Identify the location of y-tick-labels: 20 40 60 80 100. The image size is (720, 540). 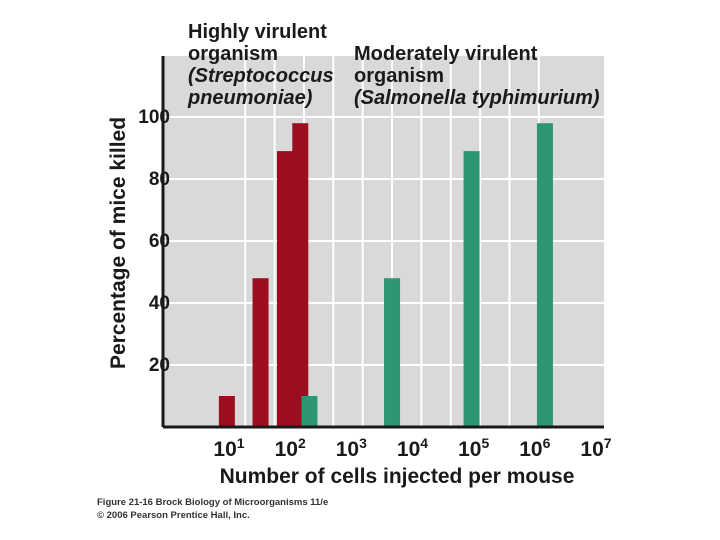
(154, 241).